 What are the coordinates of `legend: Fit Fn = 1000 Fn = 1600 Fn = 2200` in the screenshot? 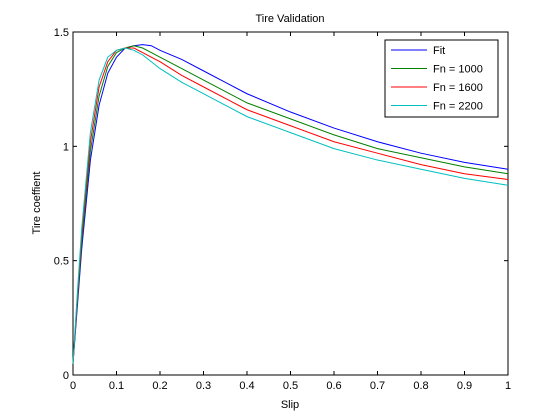 It's located at (441, 78).